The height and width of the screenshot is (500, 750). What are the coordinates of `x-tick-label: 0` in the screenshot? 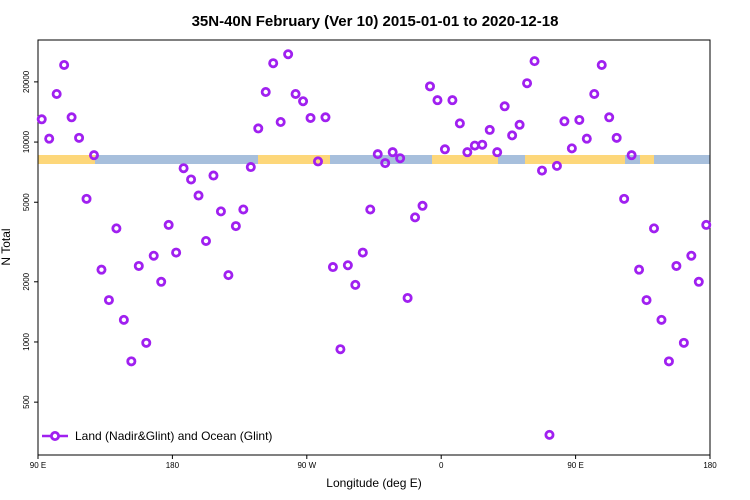 It's located at (441, 465).